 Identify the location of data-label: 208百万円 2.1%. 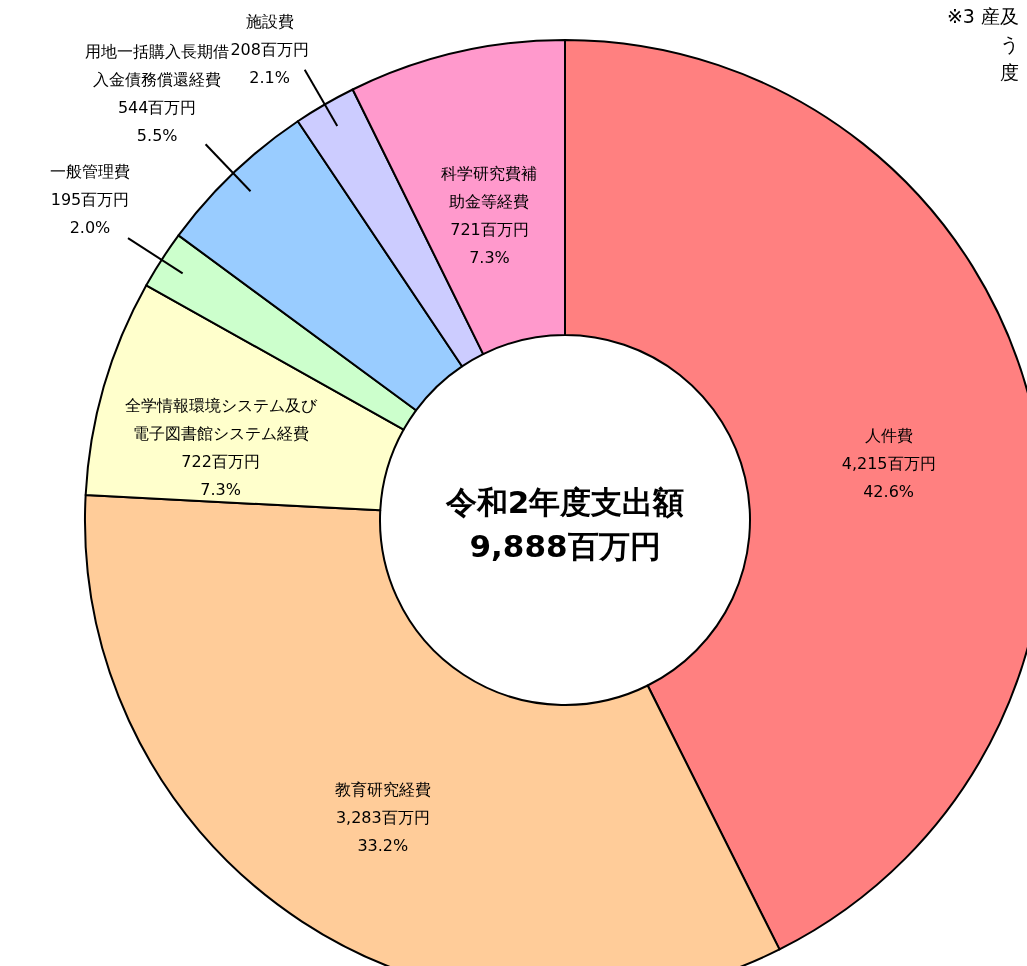
(269, 64).